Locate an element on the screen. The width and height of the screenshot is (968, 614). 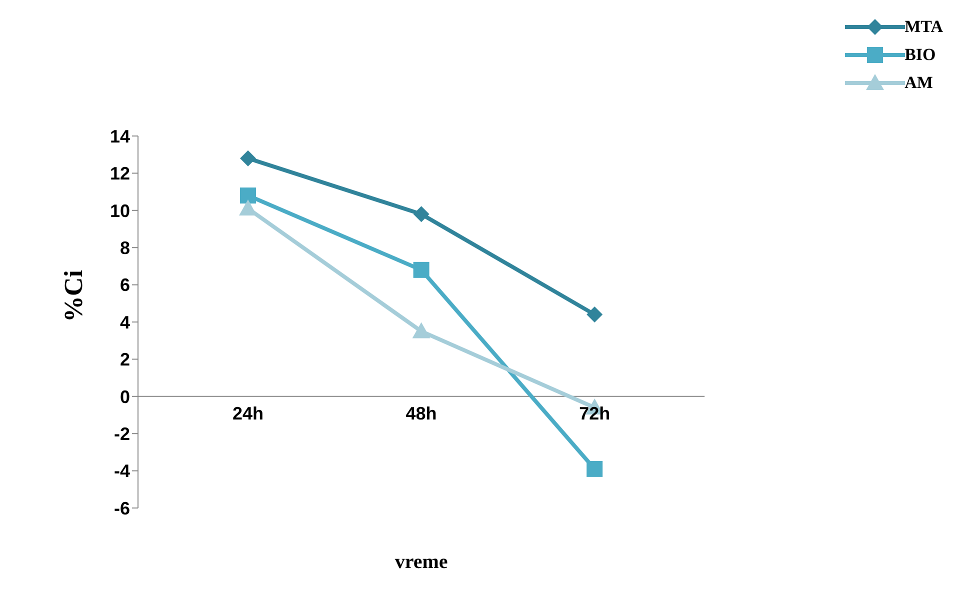
y-tick-label: -2 is located at coordinates (122, 434).